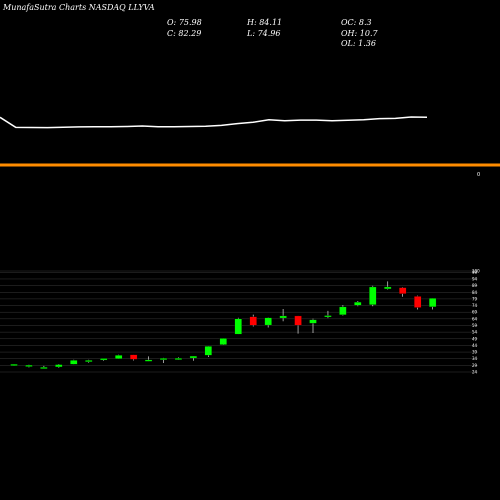 The image size is (500, 500). Describe the element at coordinates (265, 22) in the screenshot. I see `stat-high: H: 84.11` at that location.